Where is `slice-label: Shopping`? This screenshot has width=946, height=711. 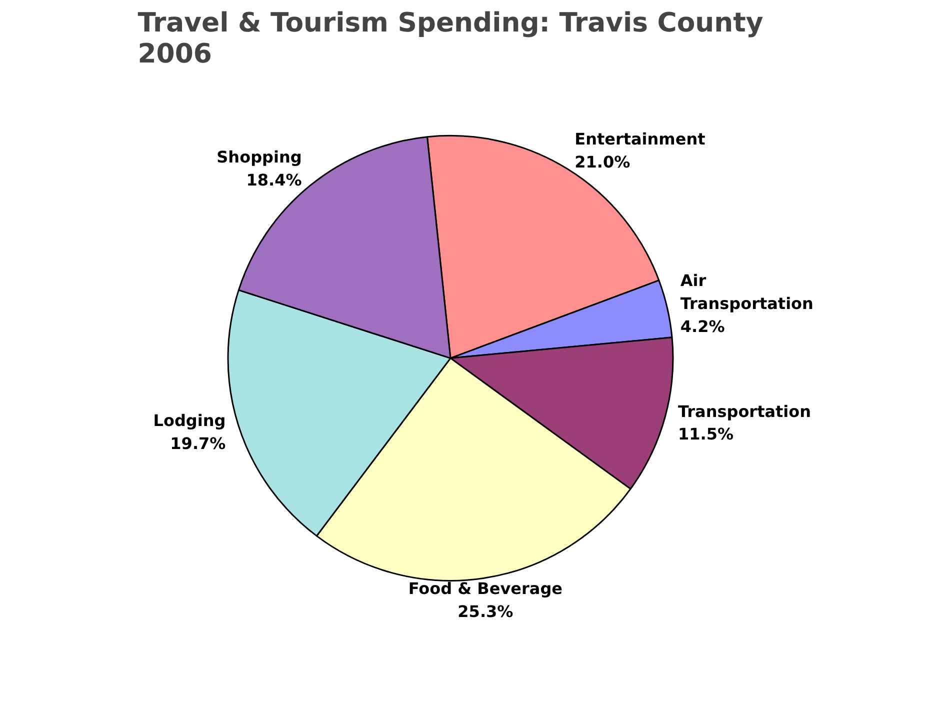
slice-label: Shopping is located at coordinates (259, 157).